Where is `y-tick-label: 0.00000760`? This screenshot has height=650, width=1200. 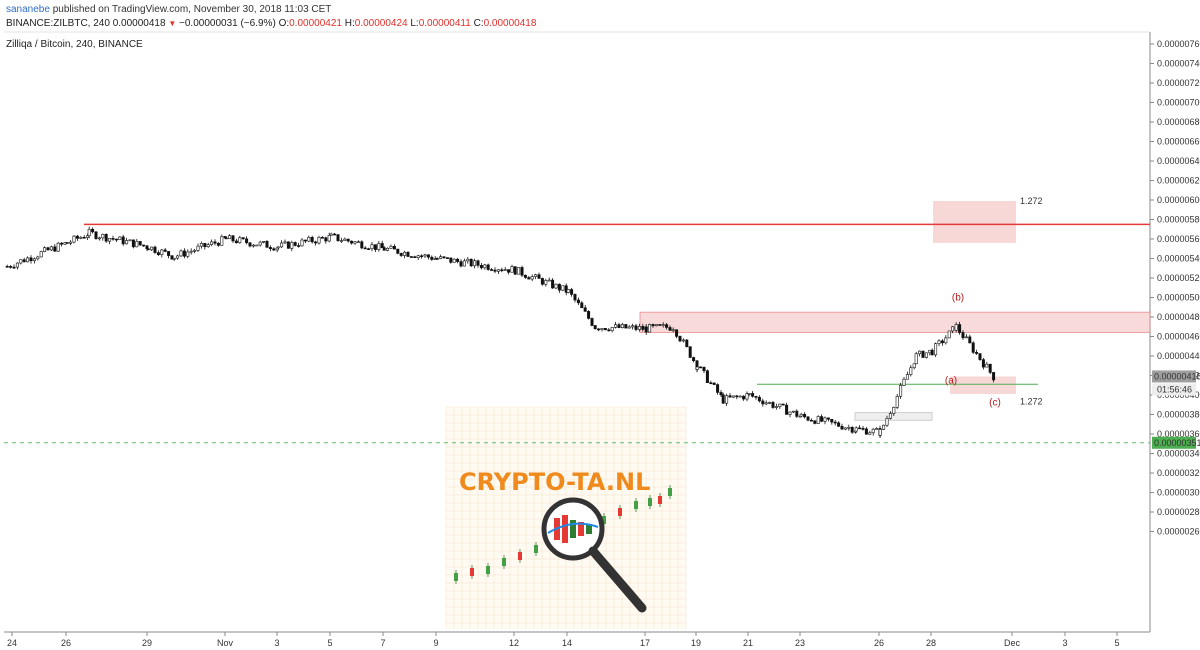 y-tick-label: 0.00000760 is located at coordinates (1178, 44).